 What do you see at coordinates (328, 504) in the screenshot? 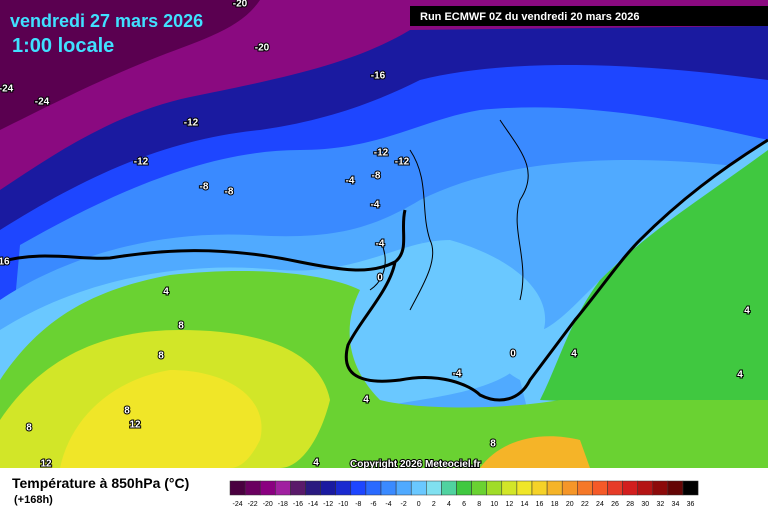
I see `colorbar-label: -12` at bounding box center [328, 504].